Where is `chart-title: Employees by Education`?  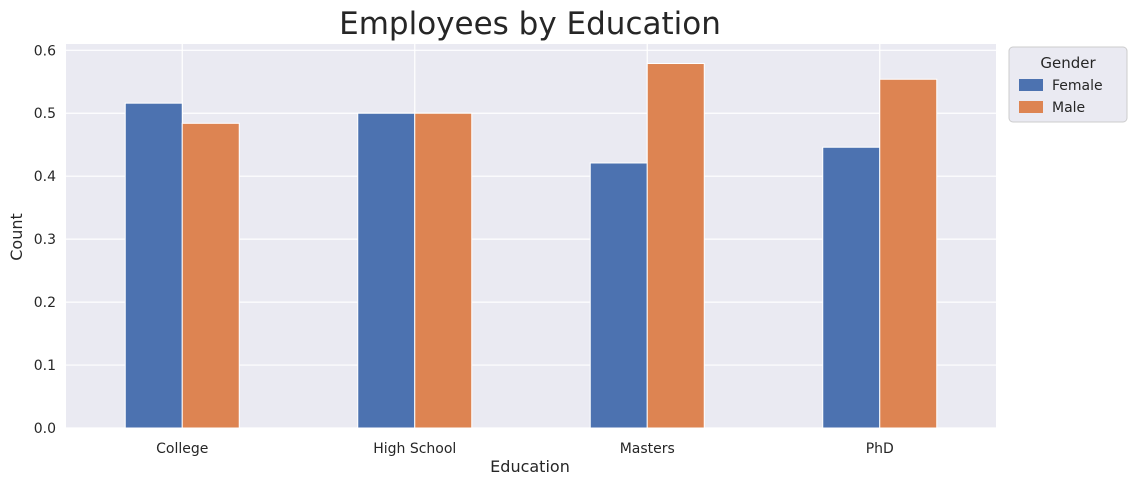 chart-title: Employees by Education is located at coordinates (530, 24).